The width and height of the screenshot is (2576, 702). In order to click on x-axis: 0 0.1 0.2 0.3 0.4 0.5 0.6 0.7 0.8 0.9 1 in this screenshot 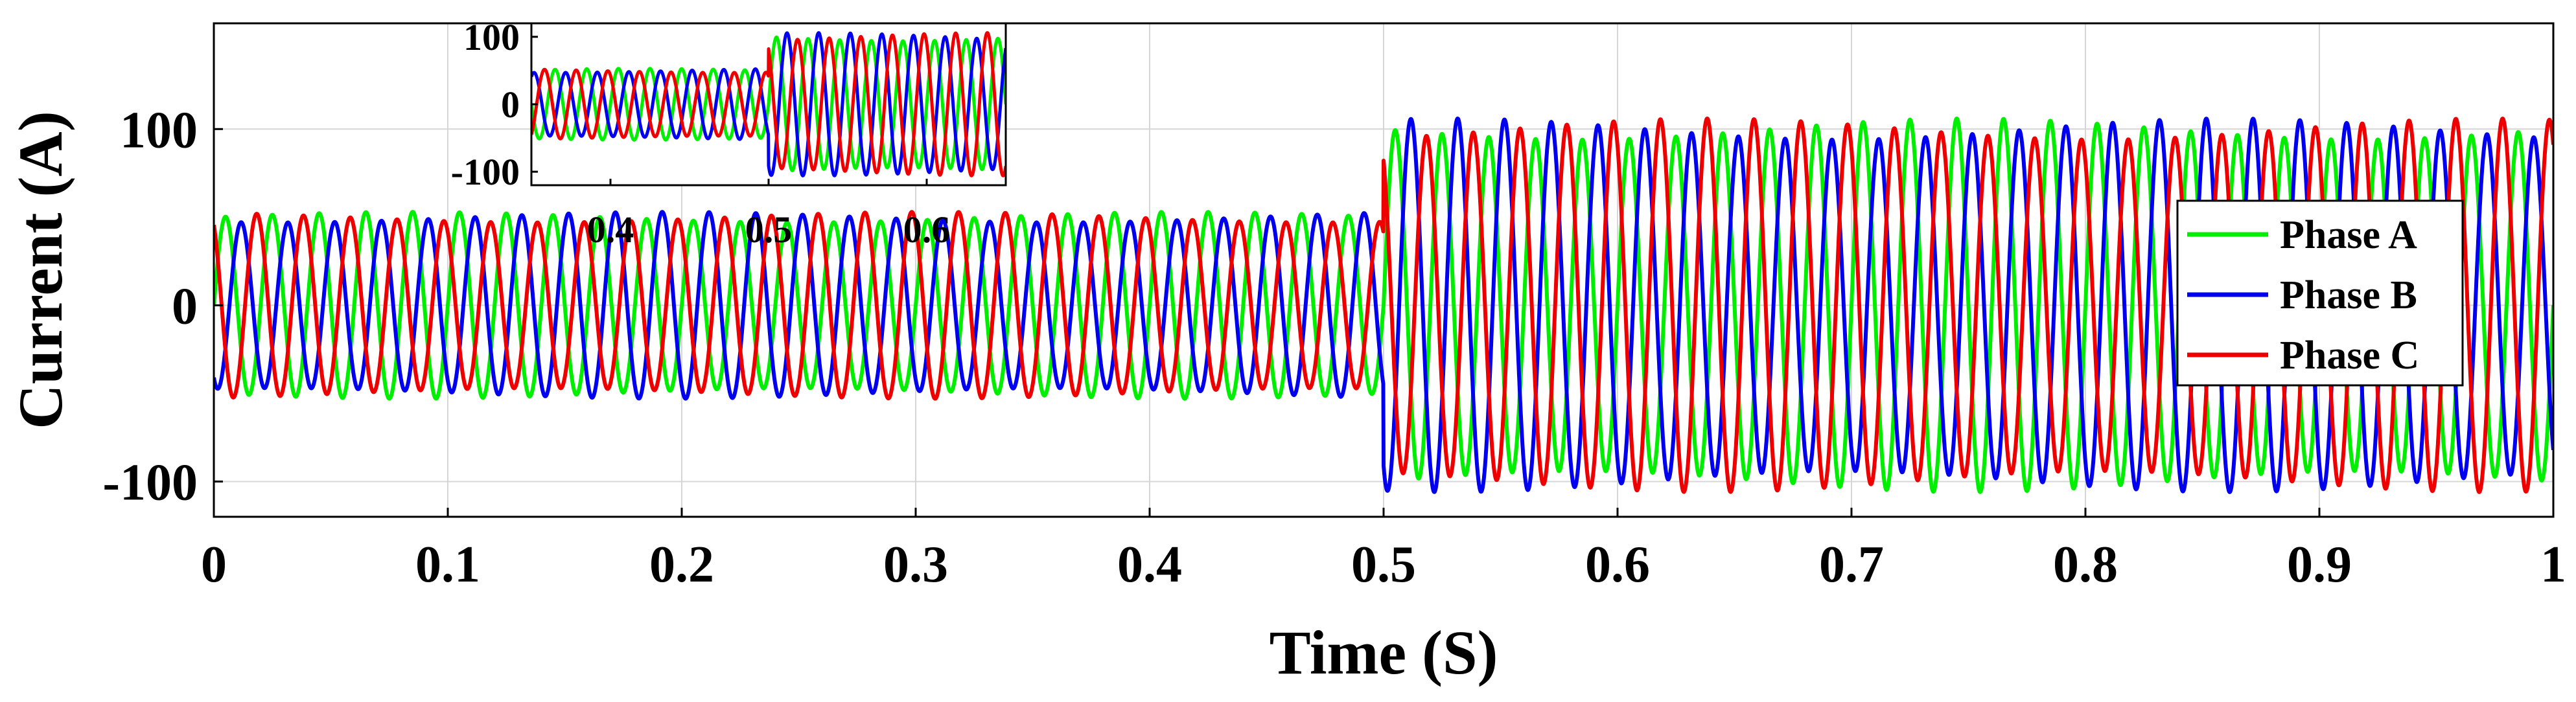, I will do `click(1384, 550)`.